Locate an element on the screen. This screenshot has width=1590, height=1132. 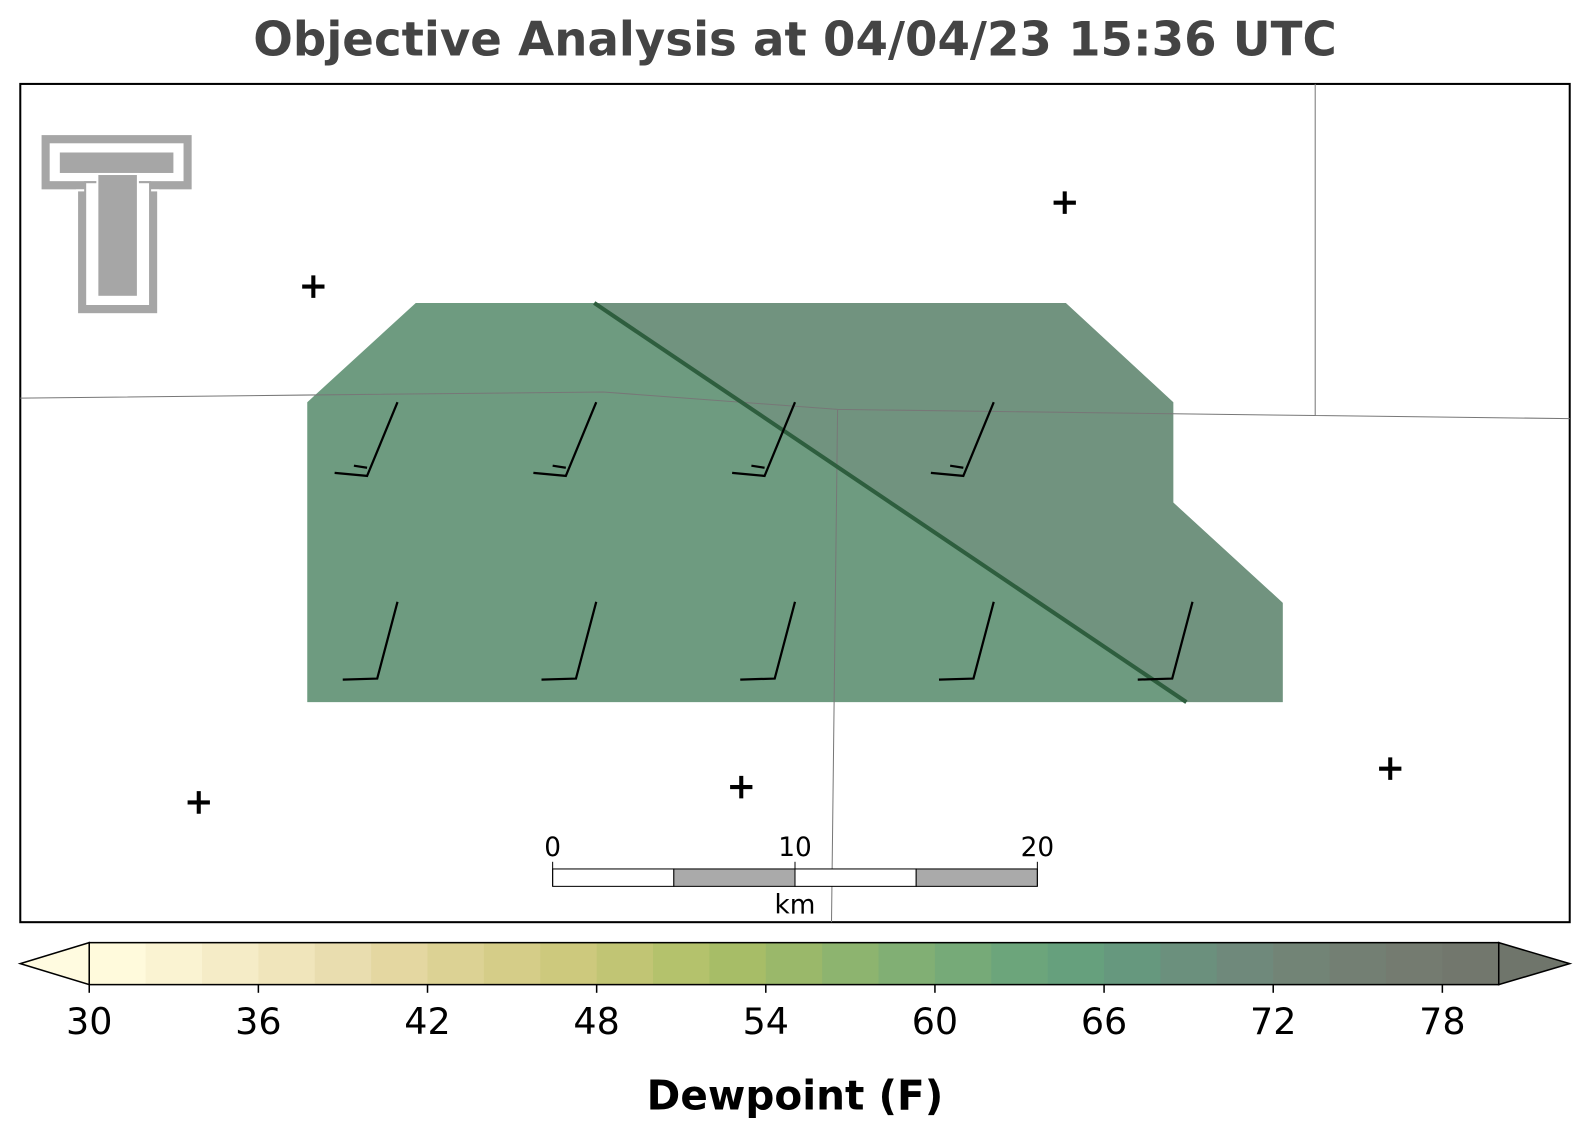
colorbar-tick-label: 54 is located at coordinates (766, 1021).